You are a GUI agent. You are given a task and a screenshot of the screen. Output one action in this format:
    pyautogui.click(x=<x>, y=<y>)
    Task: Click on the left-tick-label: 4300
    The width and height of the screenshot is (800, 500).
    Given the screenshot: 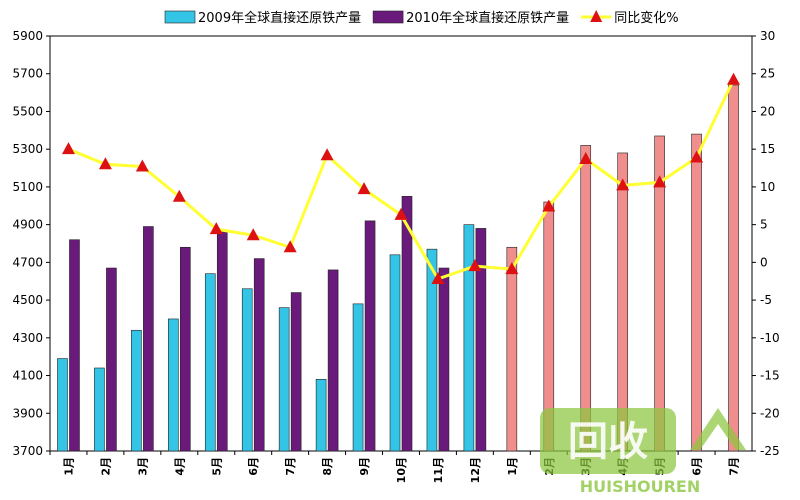 What is the action you would take?
    pyautogui.click(x=27, y=338)
    